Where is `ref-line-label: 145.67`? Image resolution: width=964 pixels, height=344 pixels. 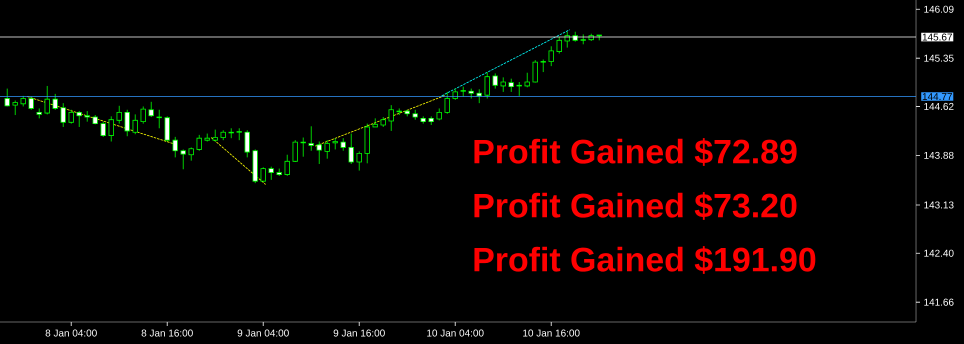
ref-line-label: 145.67 is located at coordinates (937, 37).